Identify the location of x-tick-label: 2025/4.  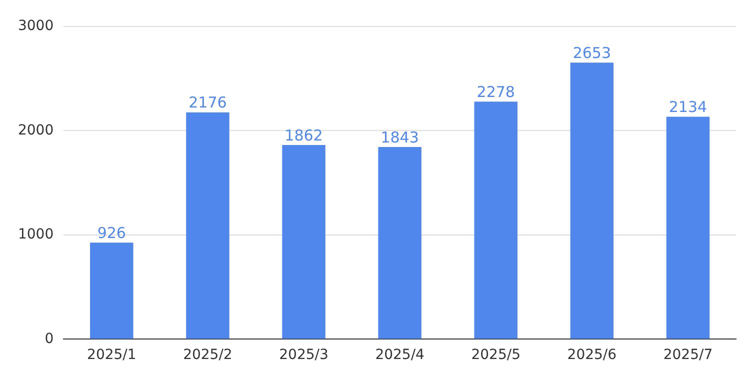
(400, 355).